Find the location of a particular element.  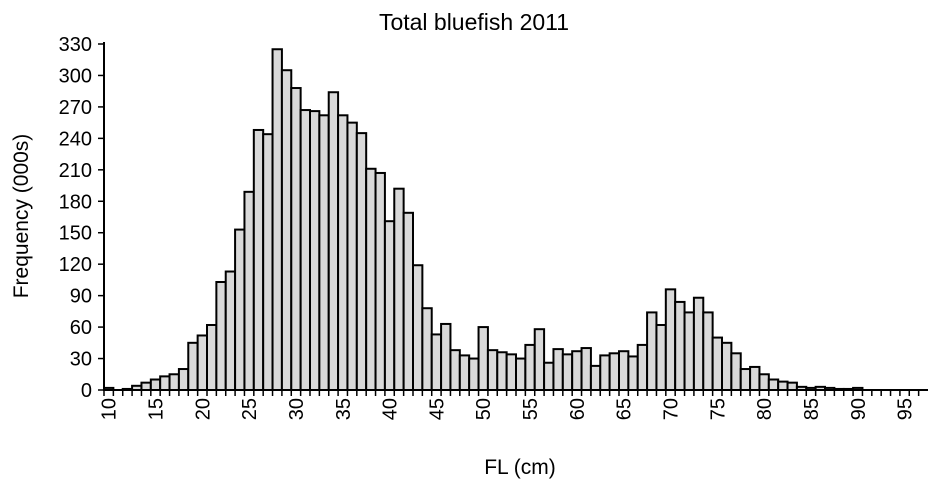

y-axis-label: Frequency (000s) is located at coordinates (21, 216).